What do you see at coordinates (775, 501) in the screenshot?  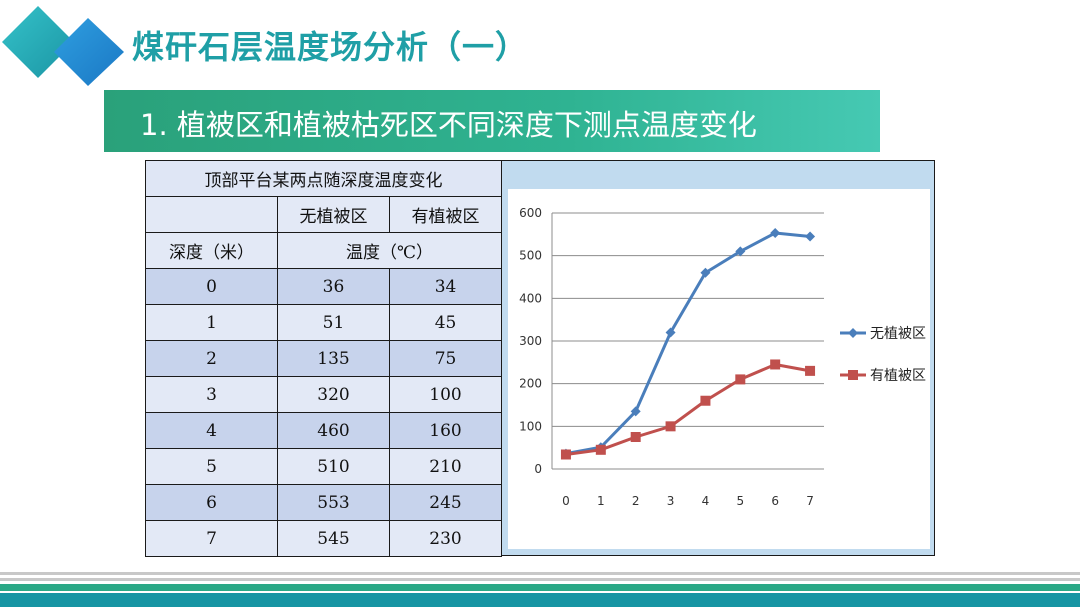 I see `x-tick-label: 6` at bounding box center [775, 501].